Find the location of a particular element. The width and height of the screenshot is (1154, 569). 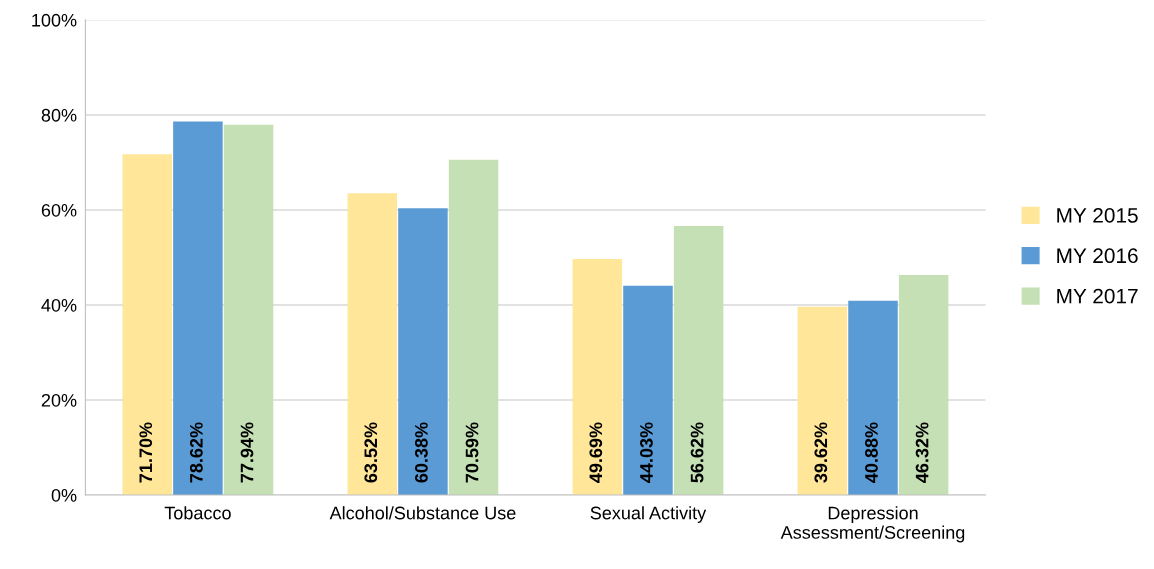

data-label: 56.62% is located at coordinates (697, 452).